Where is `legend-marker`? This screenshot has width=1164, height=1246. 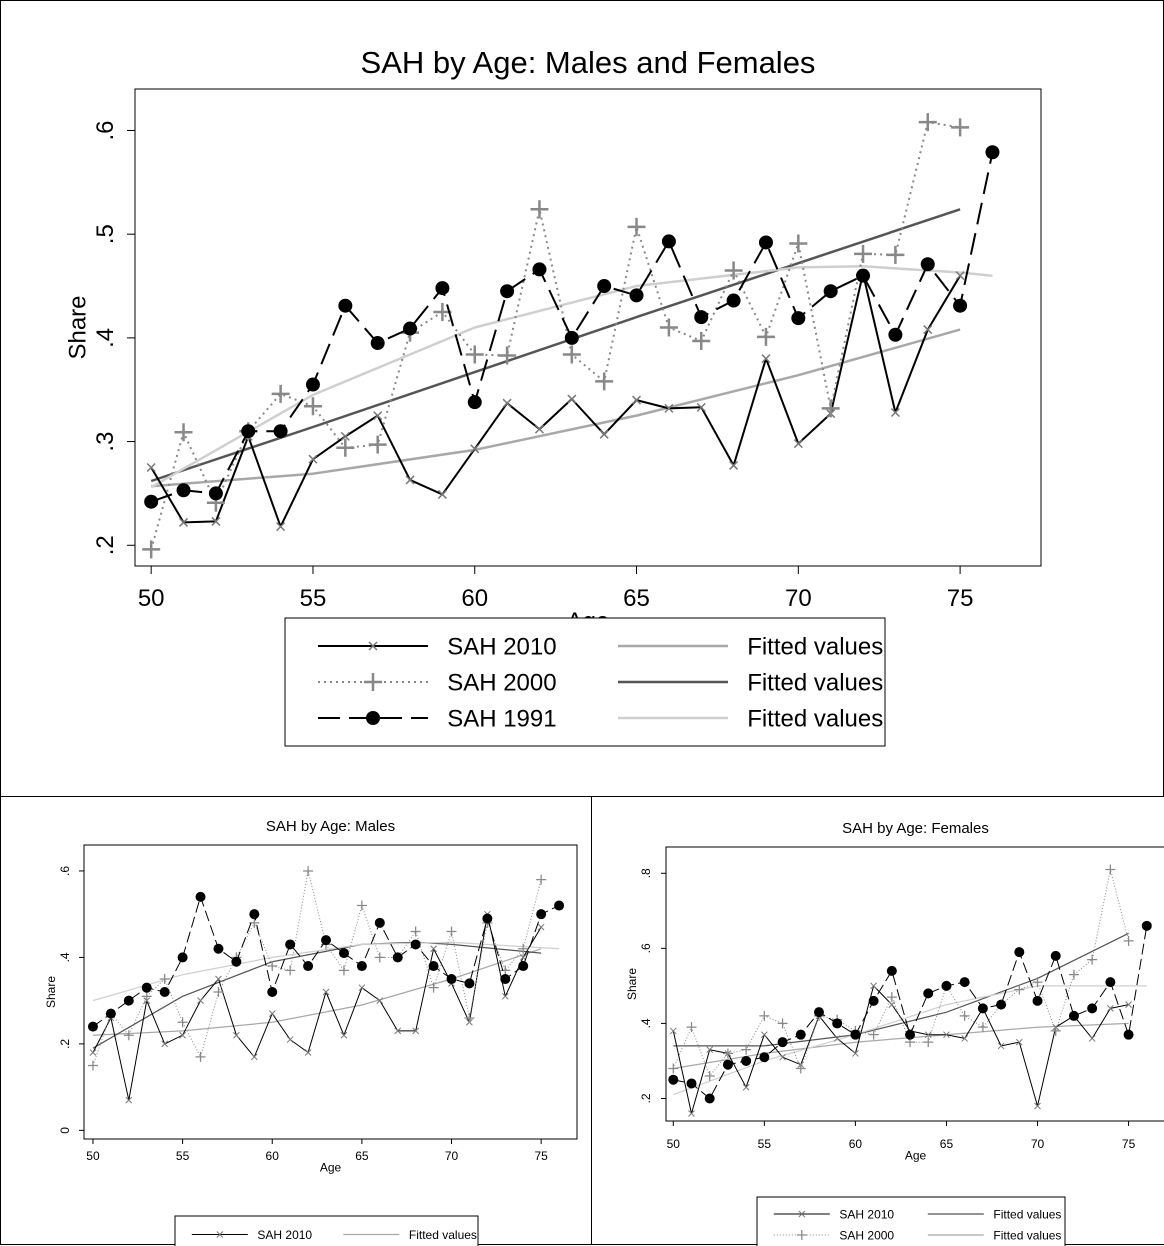 legend-marker is located at coordinates (373, 718).